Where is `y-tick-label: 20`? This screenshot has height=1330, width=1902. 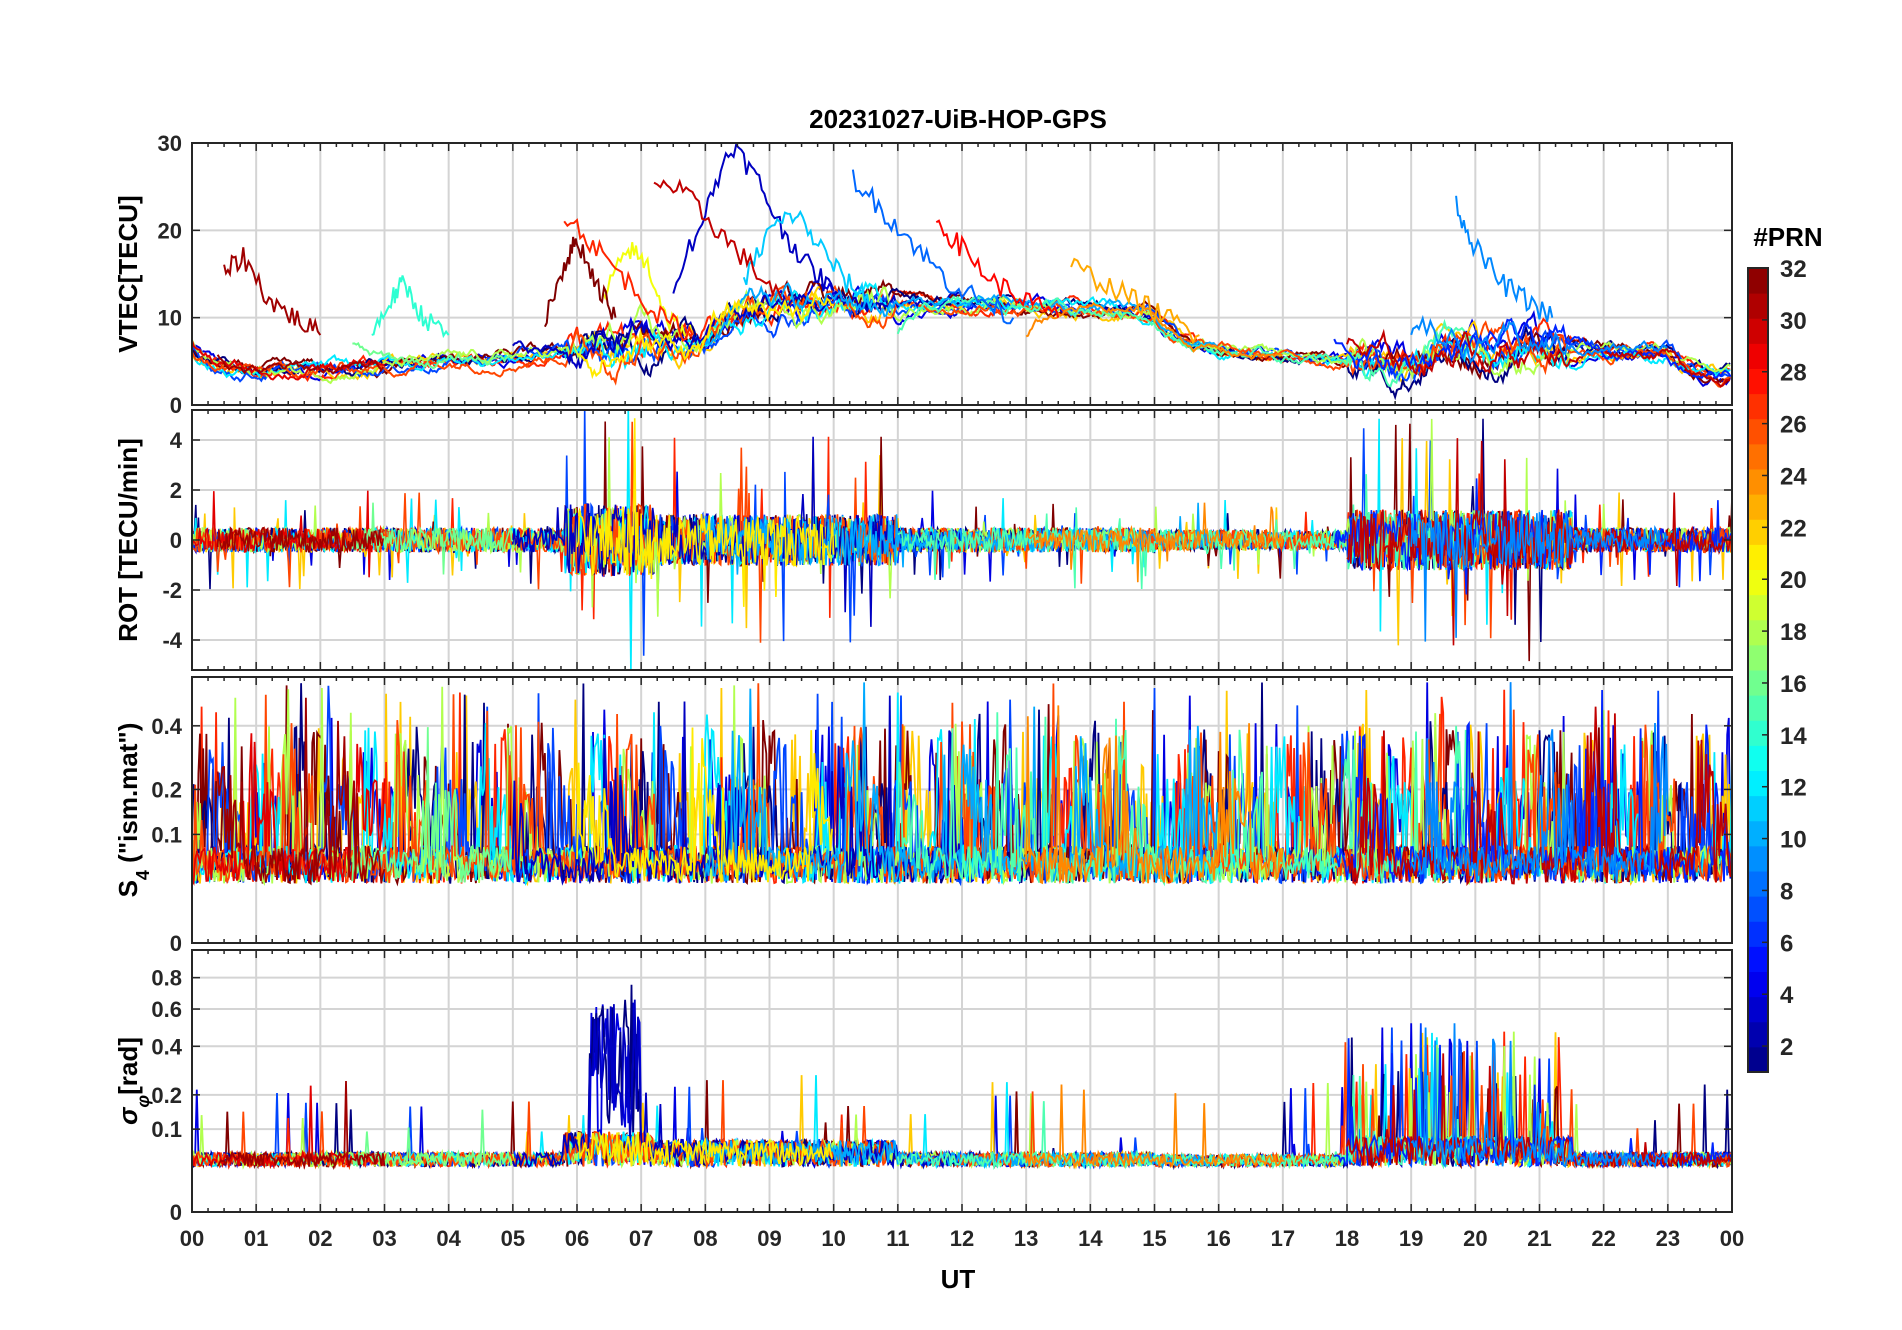 y-tick-label: 20 is located at coordinates (170, 230).